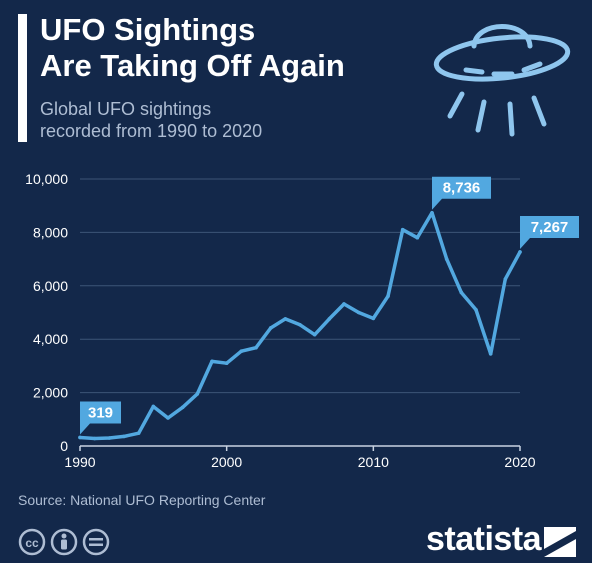  Describe the element at coordinates (100, 412) in the screenshot. I see `data-label: 319` at that location.